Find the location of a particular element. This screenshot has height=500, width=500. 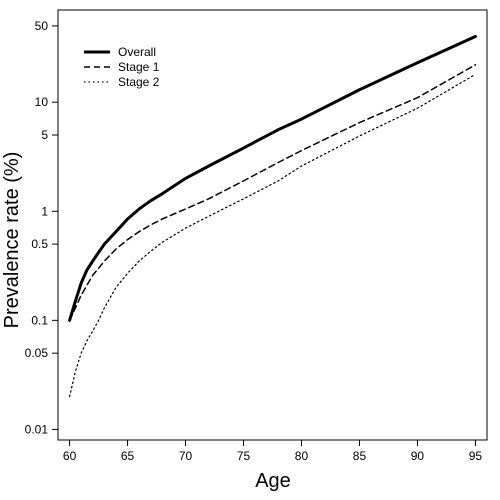

x-tick-label: 85 is located at coordinates (360, 456).